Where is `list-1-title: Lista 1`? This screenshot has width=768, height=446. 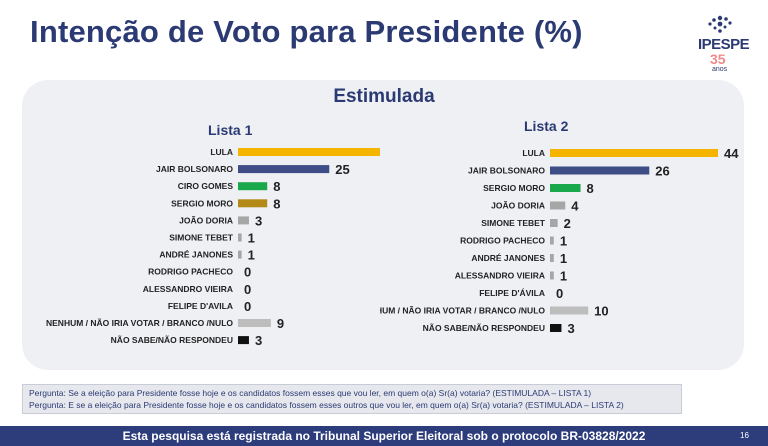 list-1-title: Lista 1 is located at coordinates (230, 130).